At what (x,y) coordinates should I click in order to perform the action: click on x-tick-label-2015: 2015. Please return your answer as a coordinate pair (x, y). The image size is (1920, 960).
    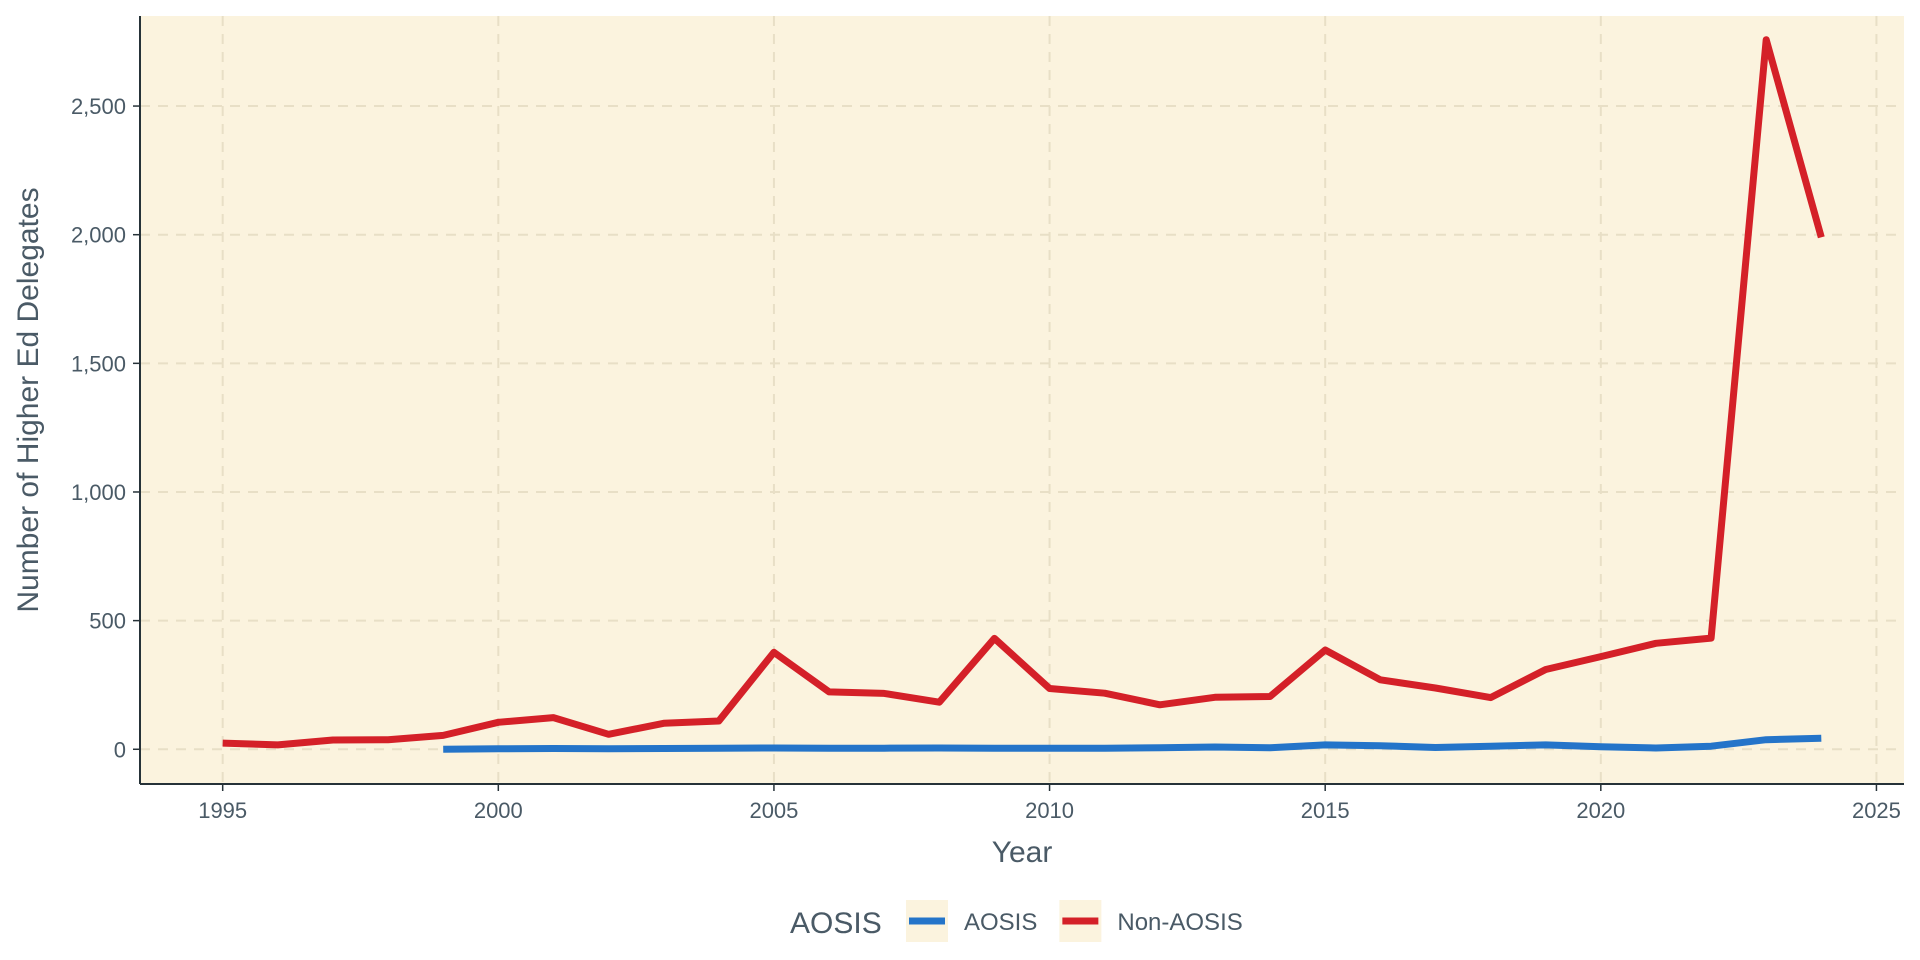
    Looking at the image, I should click on (1325, 810).